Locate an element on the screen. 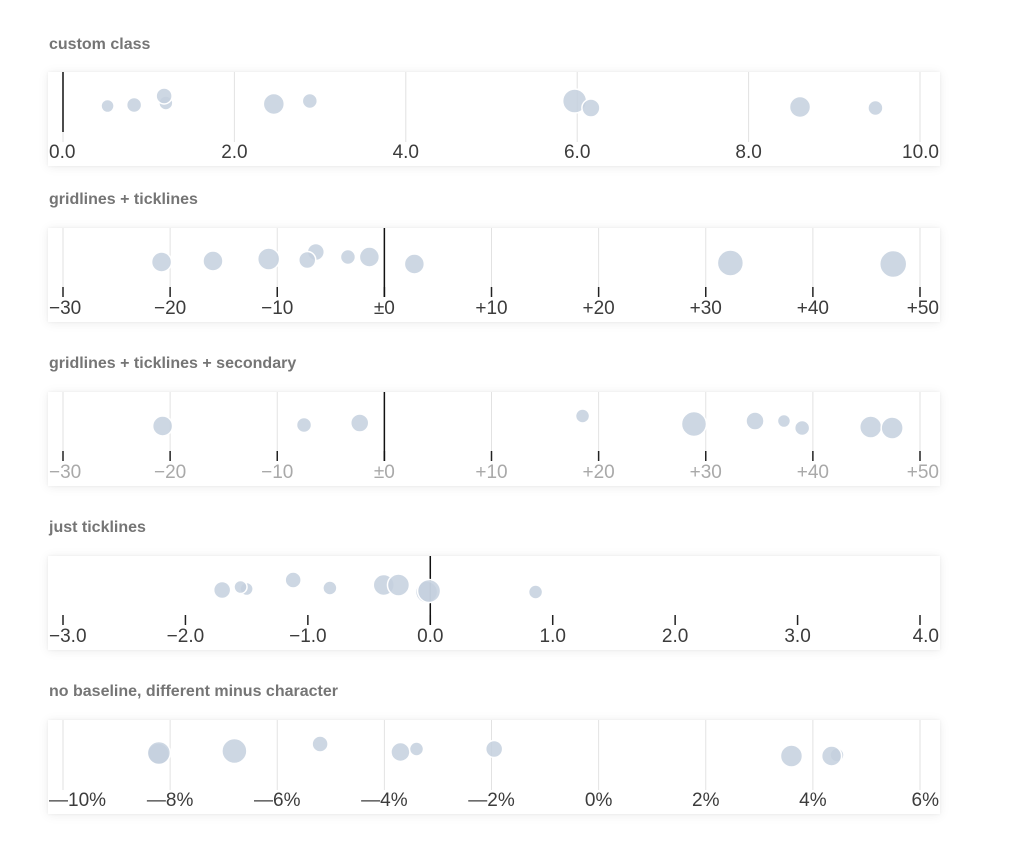 This screenshot has height=863, width=1024. dot-plot-gridlines-ticklines: −30 −20 −10 ±0 +10 +20 +30 +40 +50 is located at coordinates (494, 273).